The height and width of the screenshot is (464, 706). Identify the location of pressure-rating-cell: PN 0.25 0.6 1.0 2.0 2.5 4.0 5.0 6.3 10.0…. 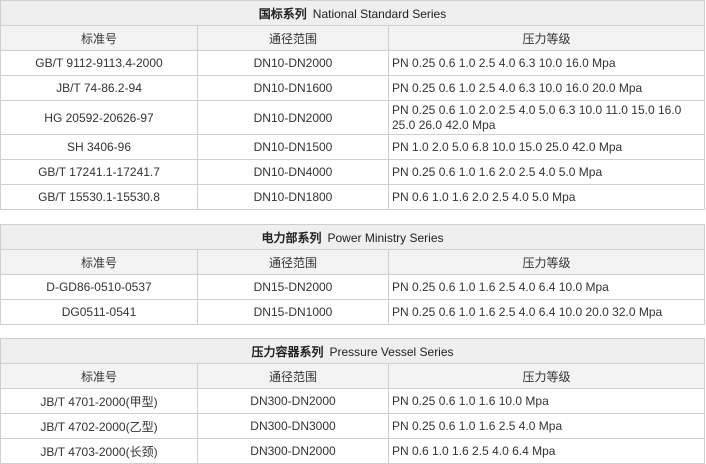
(546, 117).